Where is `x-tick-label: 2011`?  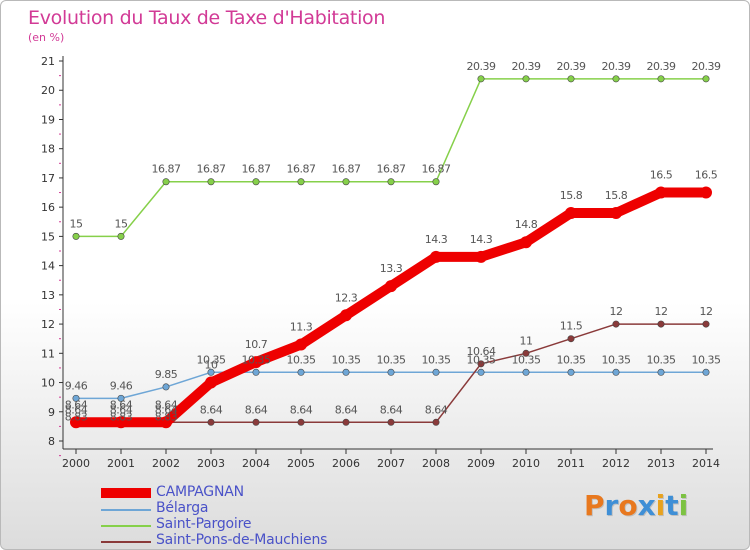
x-tick-label: 2011 is located at coordinates (571, 463).